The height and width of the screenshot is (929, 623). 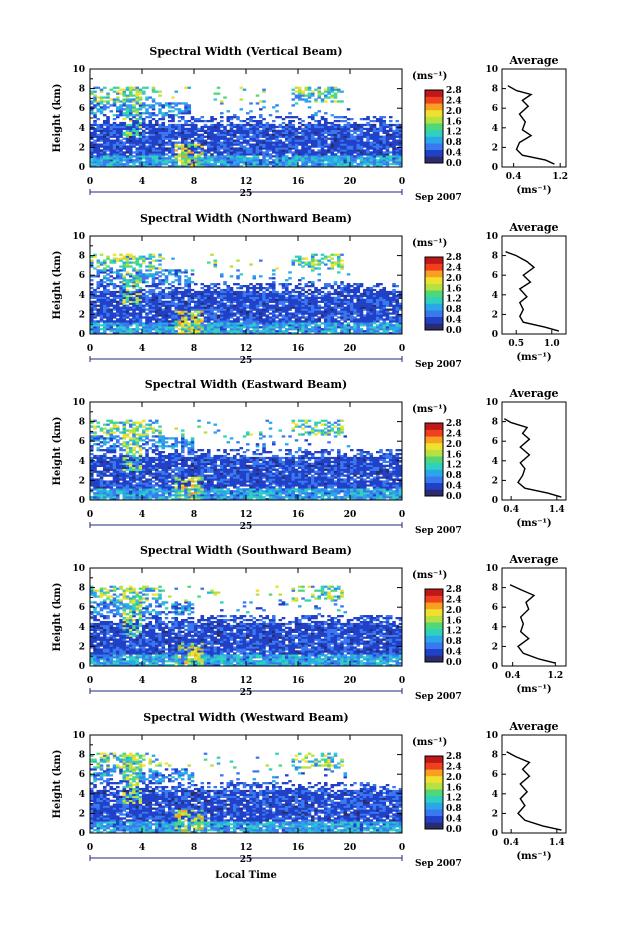 I want to click on colorbar-swatch, so click(x=434, y=140).